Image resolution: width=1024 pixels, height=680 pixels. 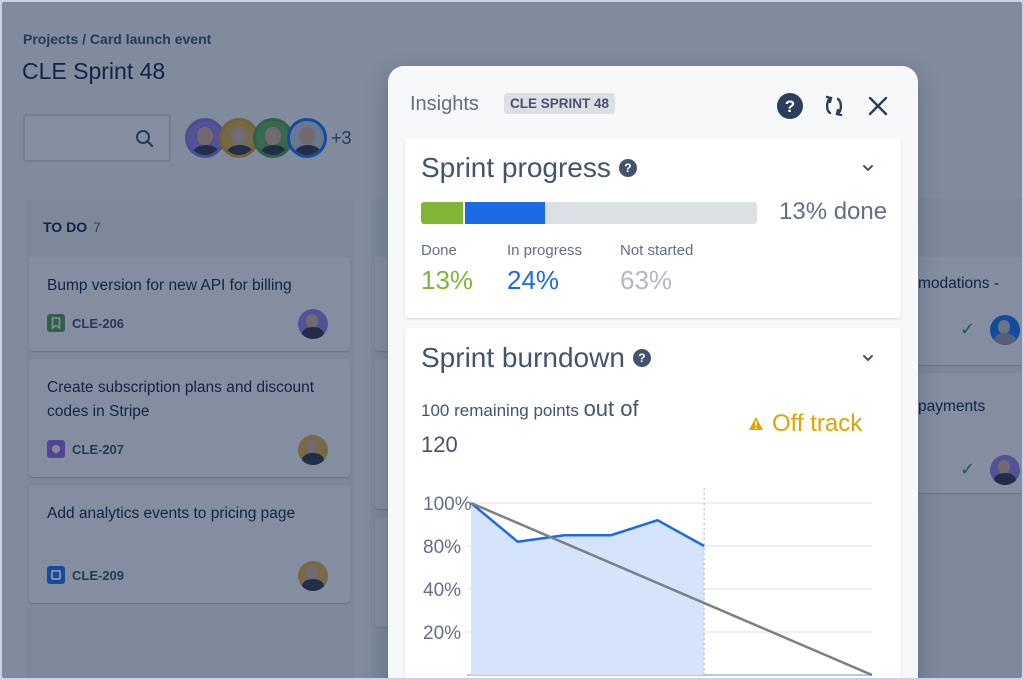 I want to click on refresh-icon, so click(x=834, y=106).